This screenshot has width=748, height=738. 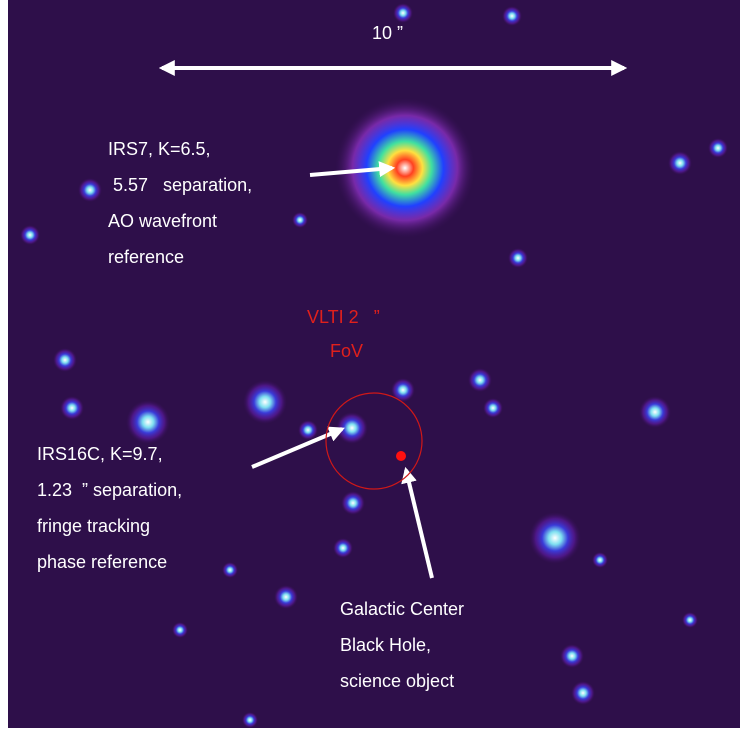 I want to click on label: reference, so click(x=146, y=257).